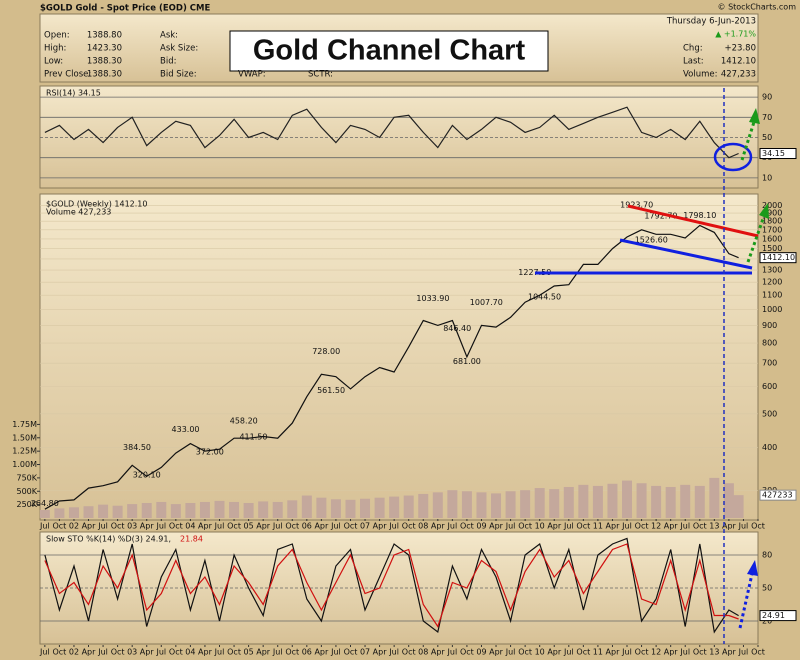  Describe the element at coordinates (738, 75) in the screenshot. I see `field-value: 427,233` at that location.